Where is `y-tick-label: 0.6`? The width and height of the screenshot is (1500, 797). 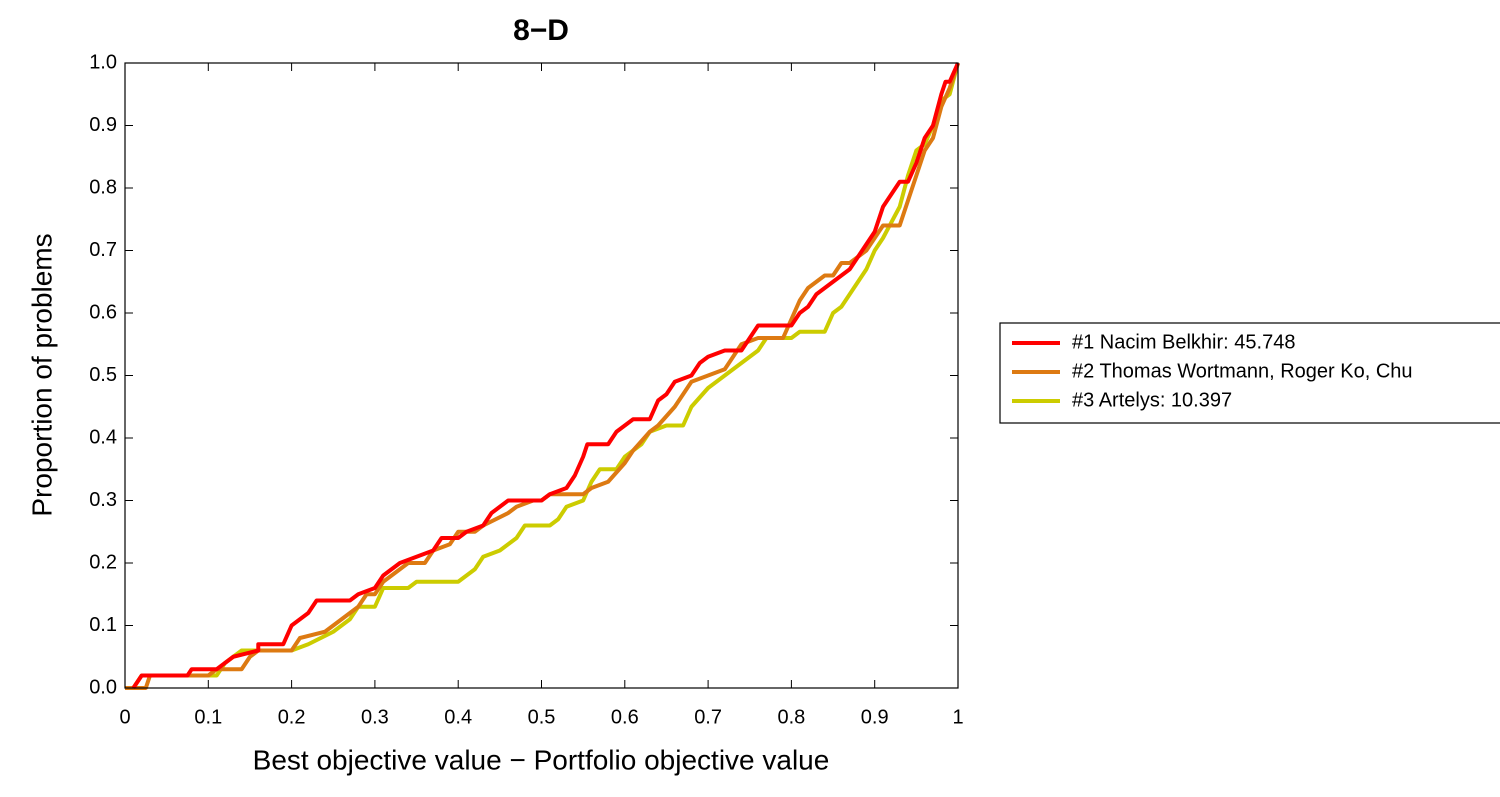 y-tick-label: 0.6 is located at coordinates (103, 312).